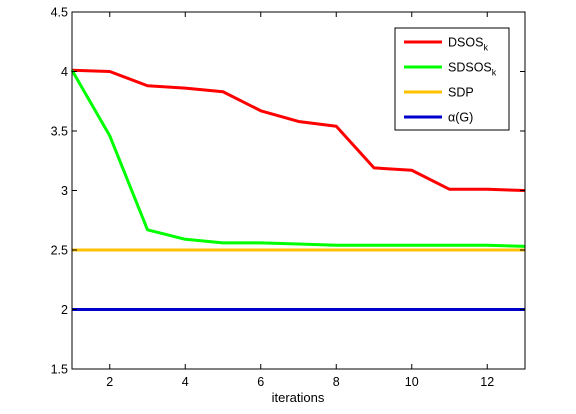 The height and width of the screenshot is (414, 576). What do you see at coordinates (260, 382) in the screenshot?
I see `x-tick-label: 6` at bounding box center [260, 382].